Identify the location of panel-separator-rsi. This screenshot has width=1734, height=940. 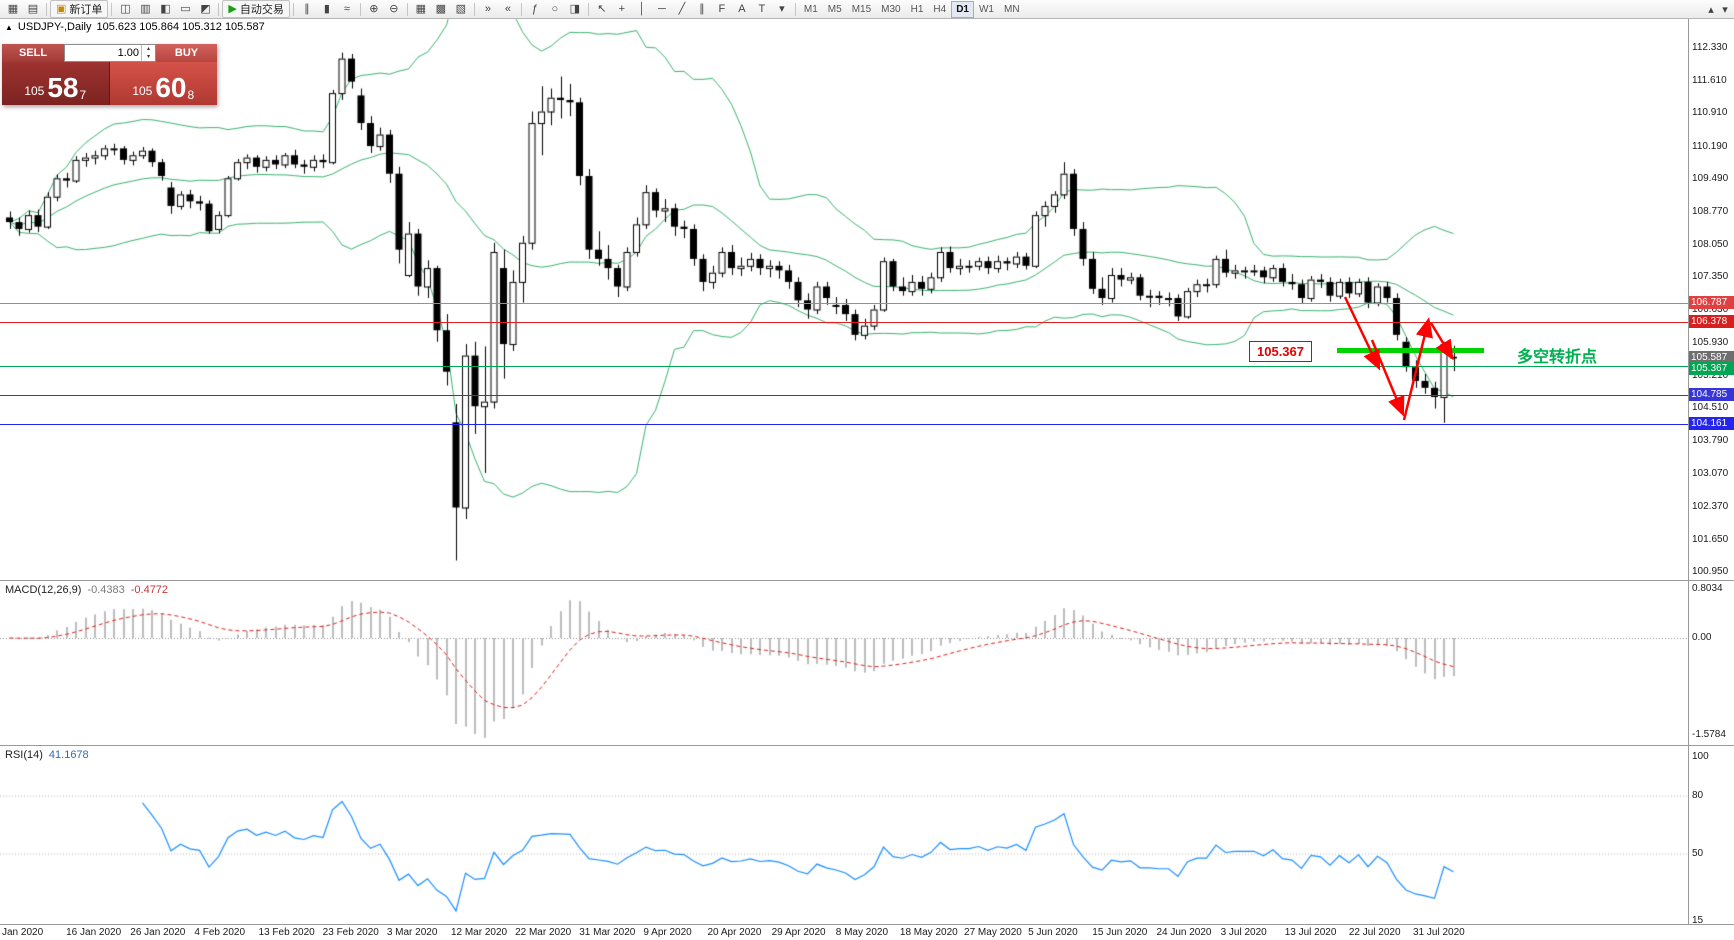
(867, 745).